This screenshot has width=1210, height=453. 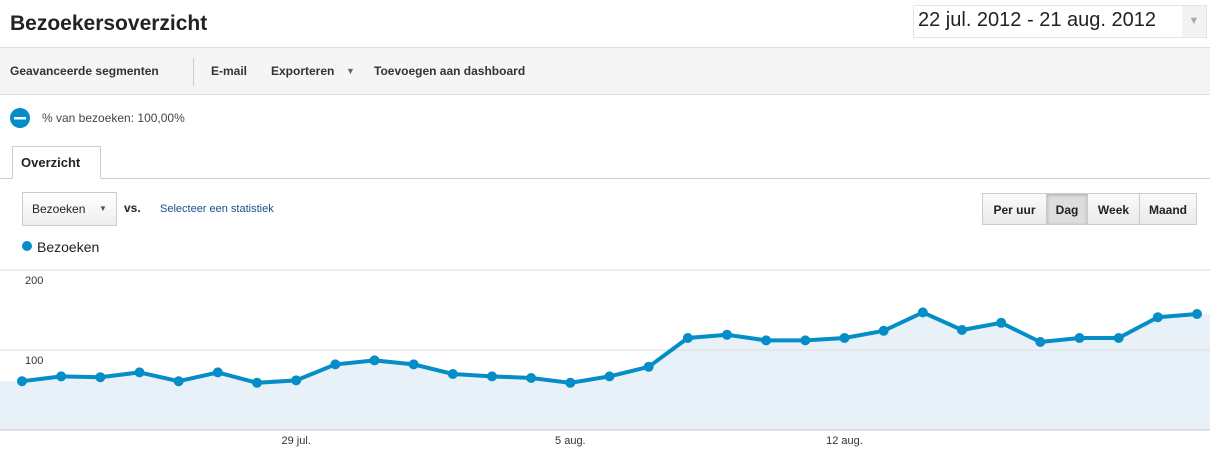 I want to click on legend-label: Bezoeken, so click(x=68, y=247).